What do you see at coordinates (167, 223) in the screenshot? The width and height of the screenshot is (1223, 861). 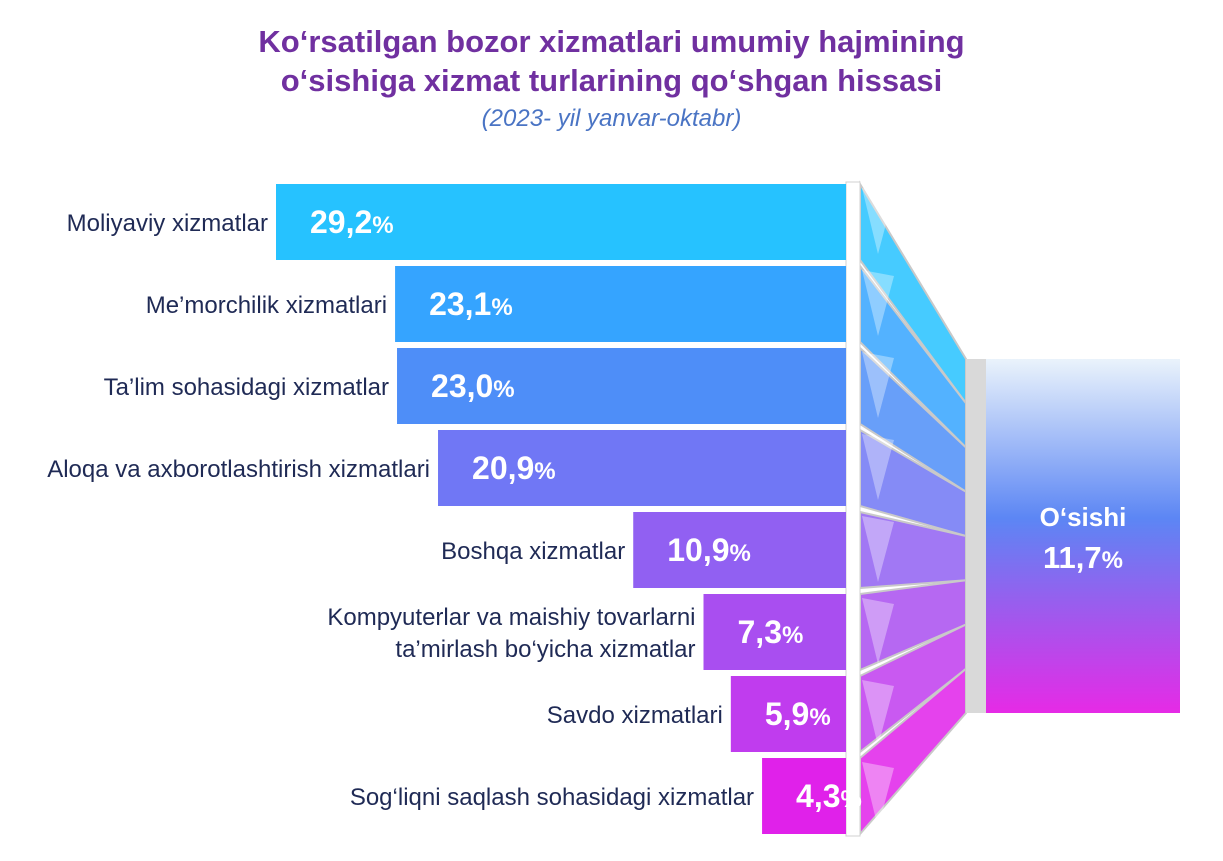 I see `category-label: Moliyaviy xizmatlar` at bounding box center [167, 223].